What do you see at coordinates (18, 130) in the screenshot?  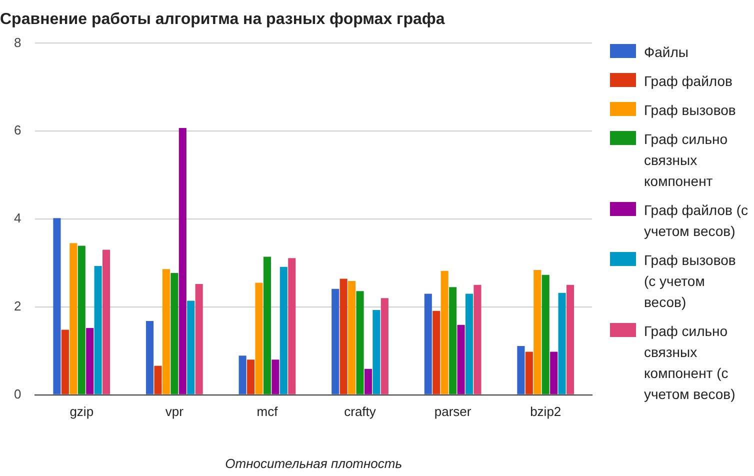 I see `y-tick-label: 6` at bounding box center [18, 130].